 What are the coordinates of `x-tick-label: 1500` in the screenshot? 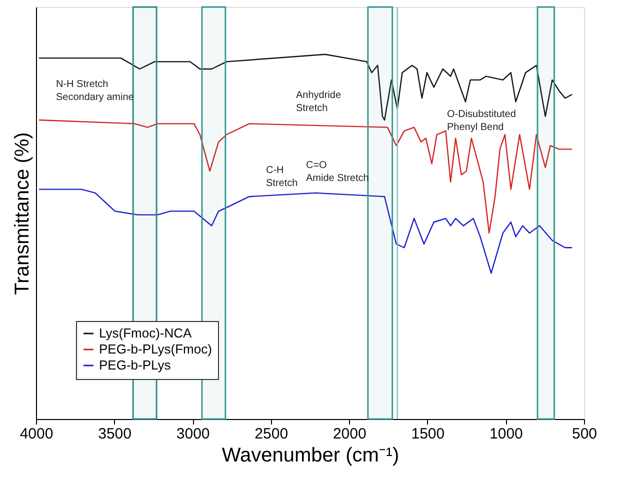 It's located at (428, 434).